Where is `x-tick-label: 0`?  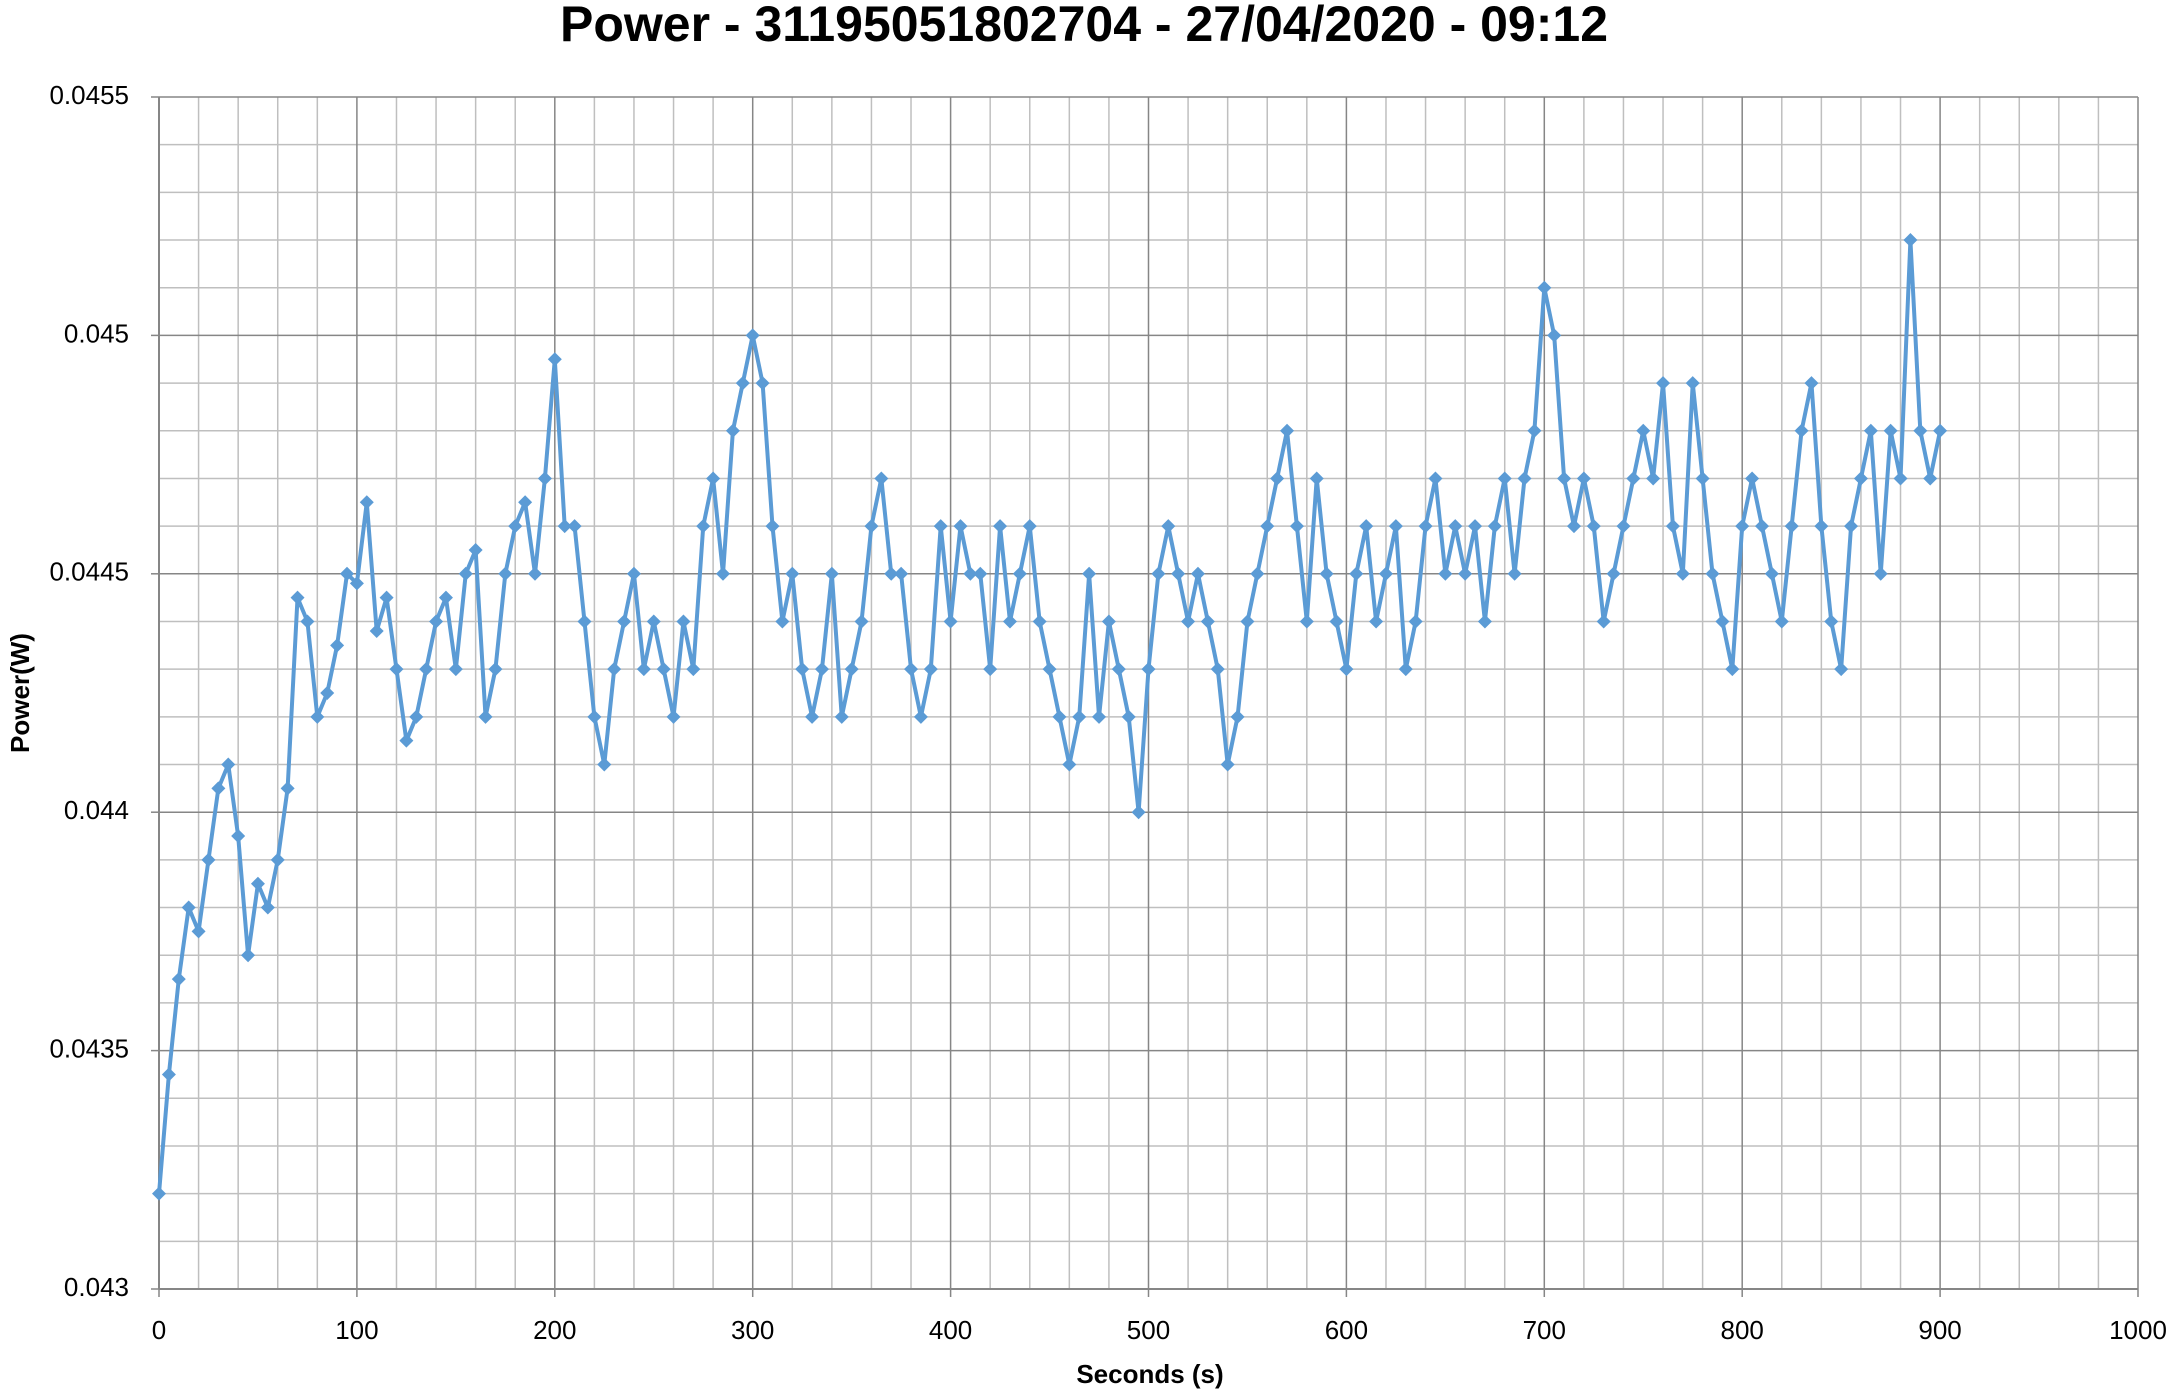
x-tick-label: 0 is located at coordinates (159, 1330).